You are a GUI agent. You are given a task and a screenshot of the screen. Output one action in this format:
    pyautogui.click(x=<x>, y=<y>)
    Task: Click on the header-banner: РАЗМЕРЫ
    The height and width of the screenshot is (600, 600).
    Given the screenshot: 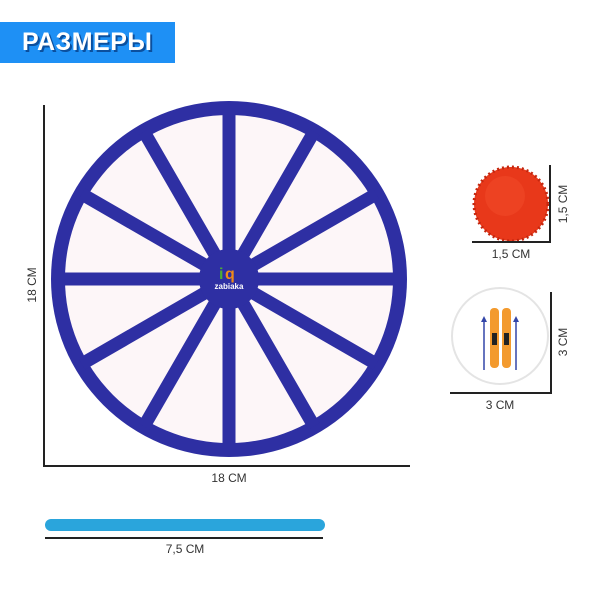 What is the action you would take?
    pyautogui.click(x=87, y=42)
    